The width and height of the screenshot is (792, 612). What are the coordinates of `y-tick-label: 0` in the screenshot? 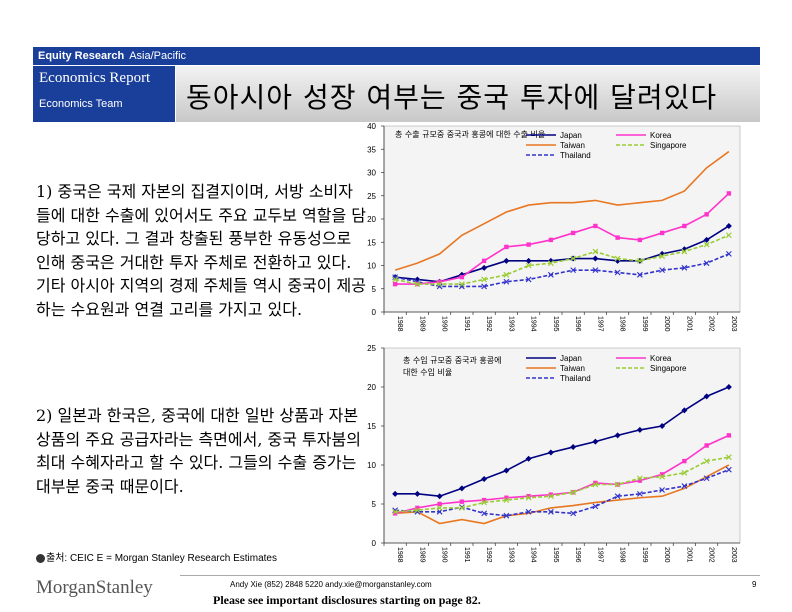 It's located at (374, 543).